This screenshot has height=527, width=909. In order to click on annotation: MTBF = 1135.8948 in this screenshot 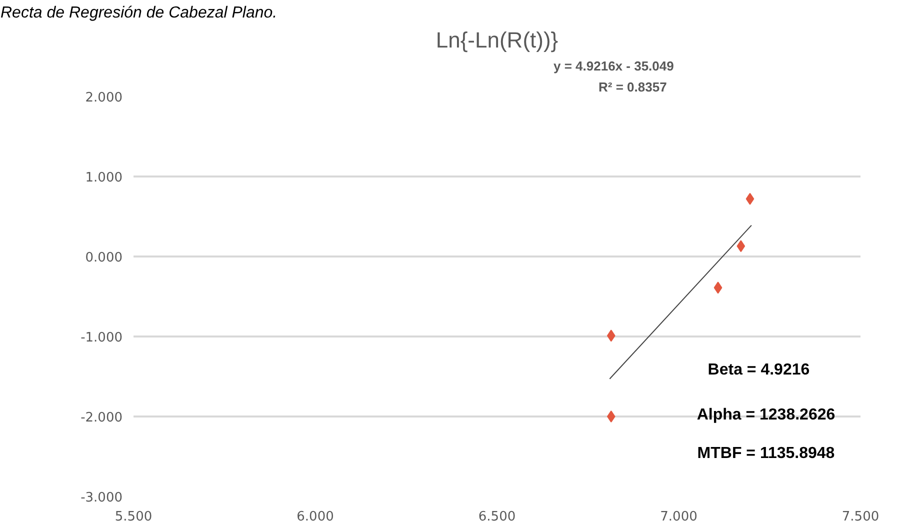, I will do `click(766, 453)`.